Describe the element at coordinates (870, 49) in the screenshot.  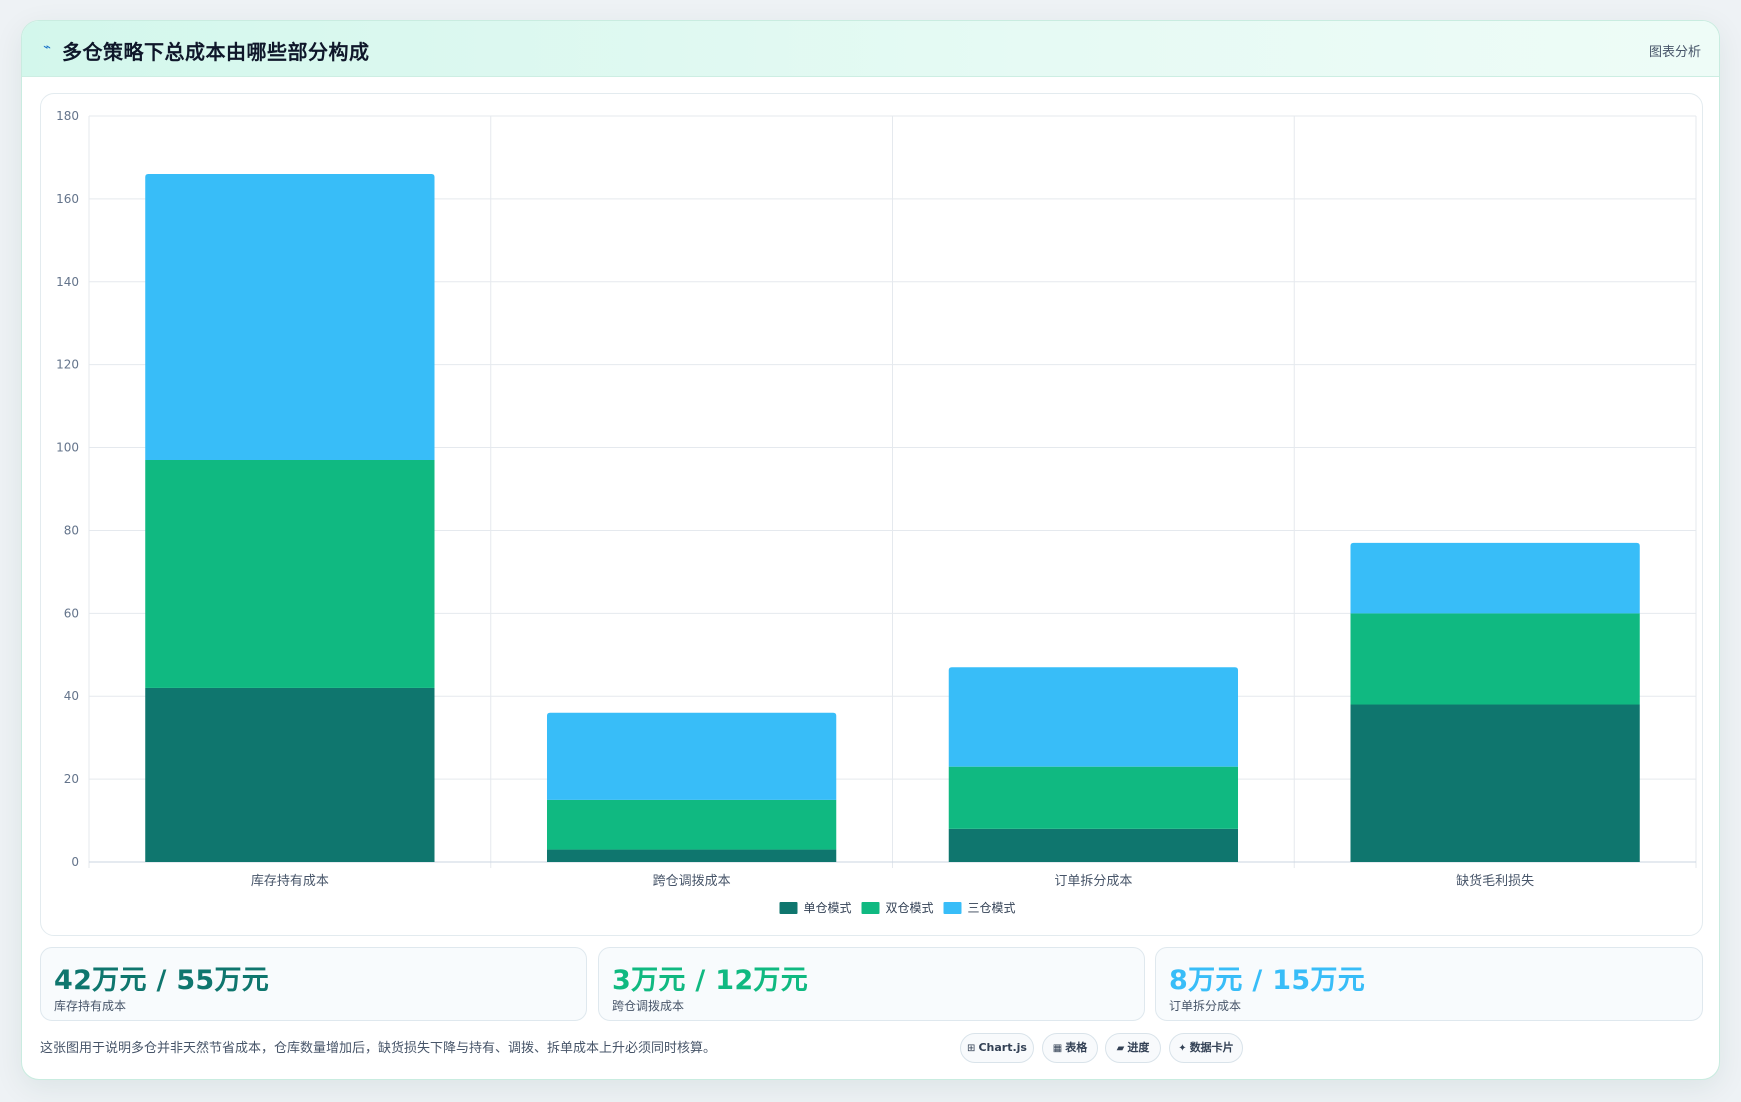
I see `card-header: ⌁ 多仓策略下总成本由哪些部分构成 图表分析` at that location.